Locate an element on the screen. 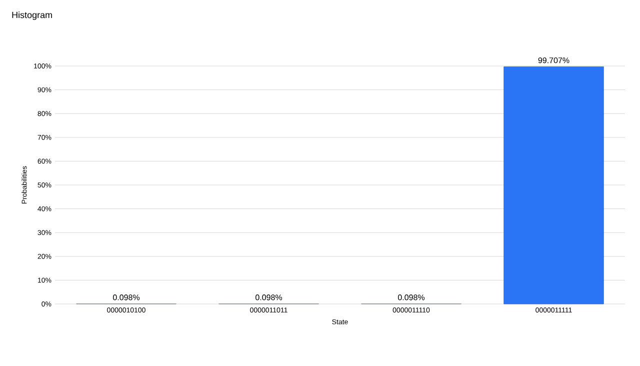 The image size is (640, 366). data-label: 99.707% is located at coordinates (554, 60).